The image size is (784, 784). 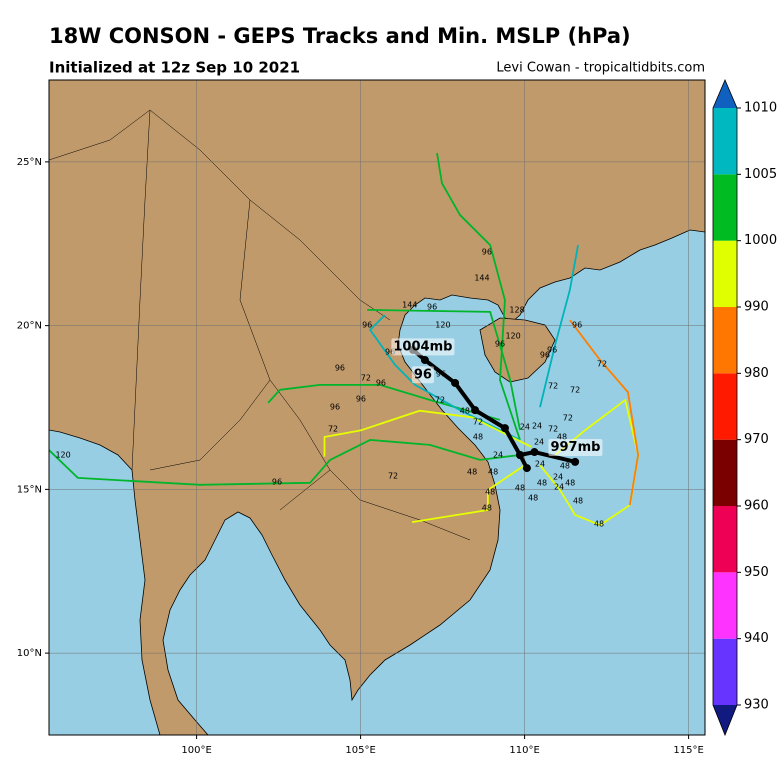 What do you see at coordinates (360, 750) in the screenshot?
I see `x-tick-label: 105°E` at bounding box center [360, 750].